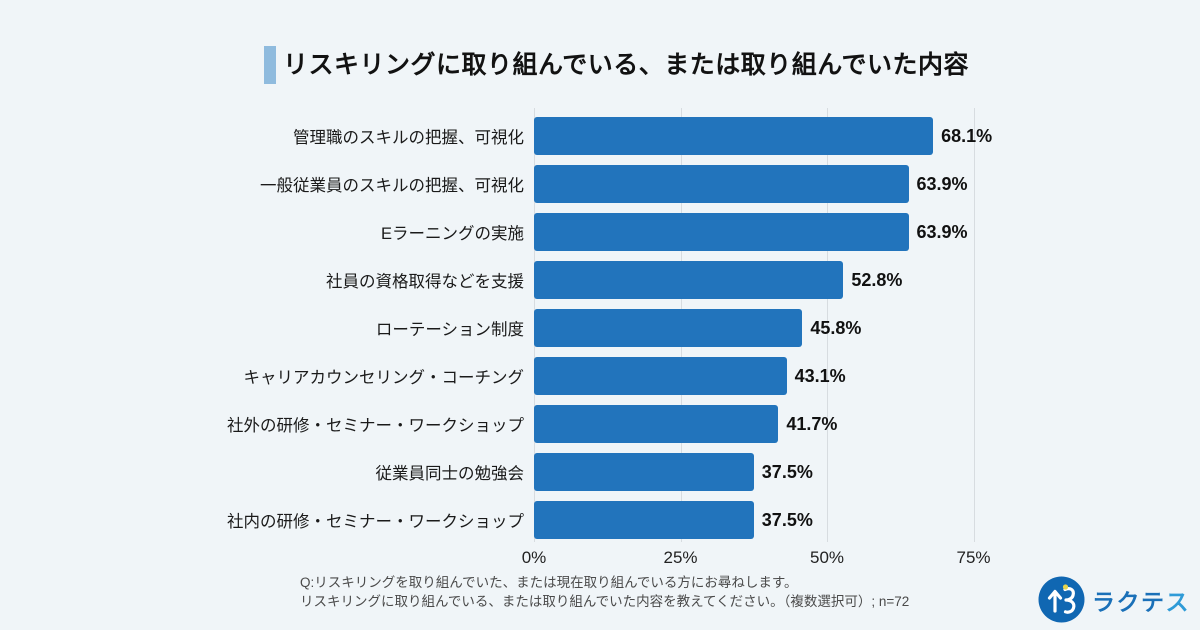 This screenshot has height=630, width=1200. I want to click on category-label: 一般従業員のスキルの把握、可視化, so click(392, 186).